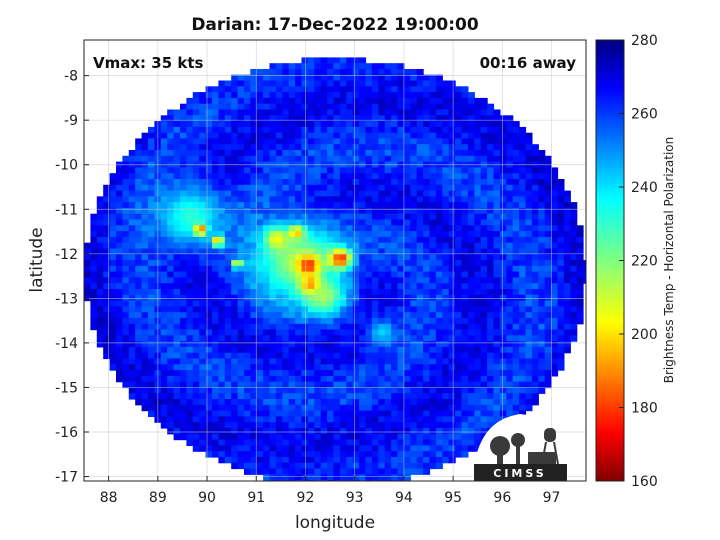 This screenshot has width=720, height=540. Describe the element at coordinates (306, 498) in the screenshot. I see `x-tick-label: 92` at that location.